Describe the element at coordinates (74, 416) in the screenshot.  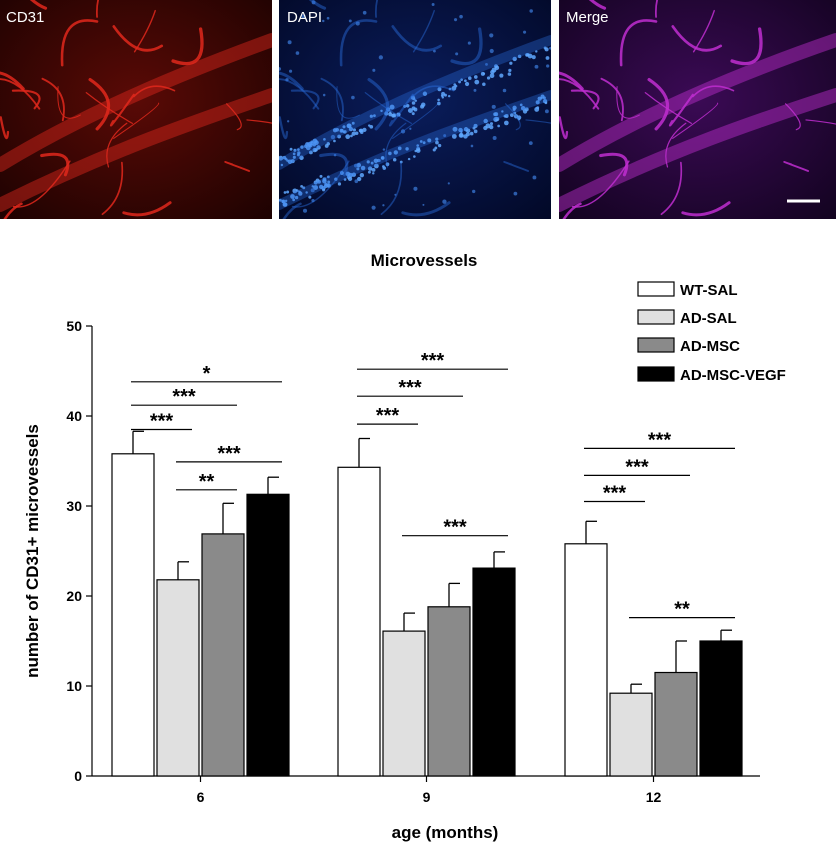
I see `y-tick-label: 40` at that location.